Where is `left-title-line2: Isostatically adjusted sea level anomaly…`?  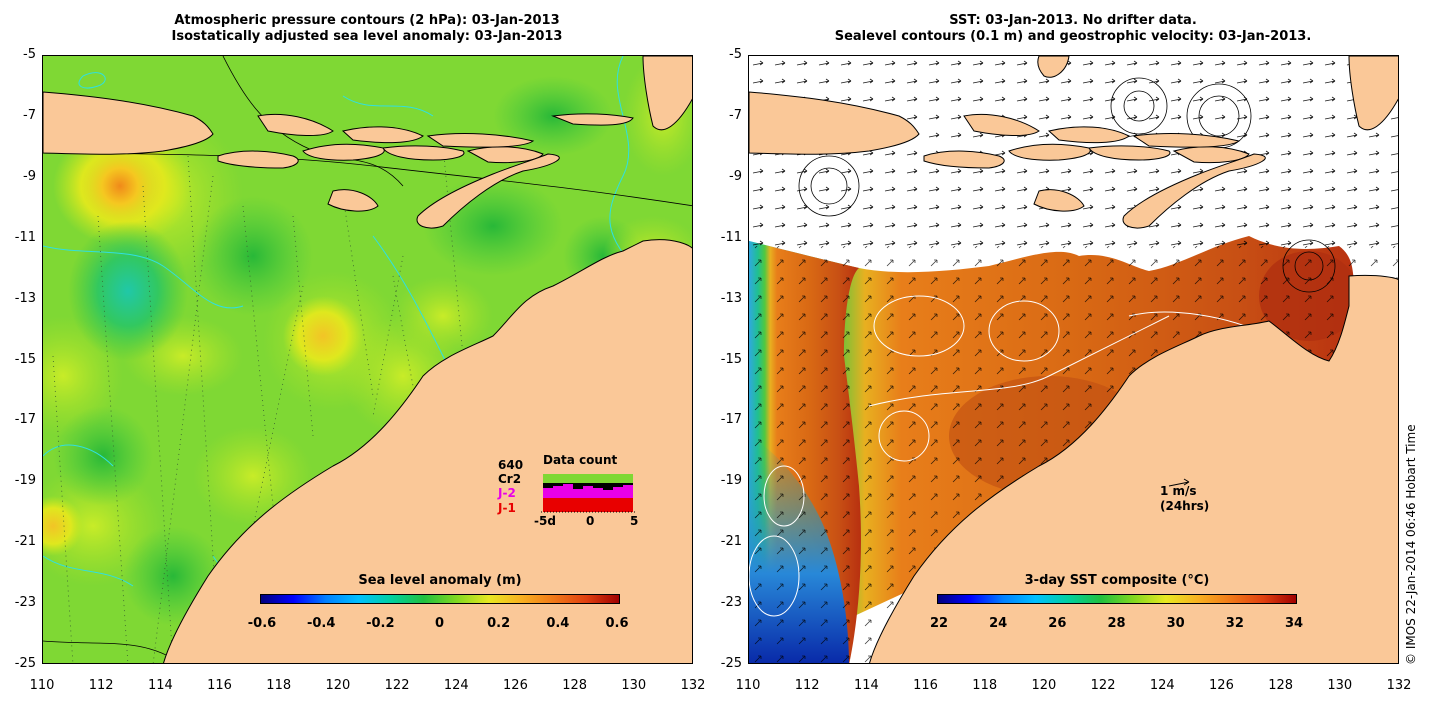
left-title-line2: Isostatically adjusted sea level anomaly… is located at coordinates (367, 36).